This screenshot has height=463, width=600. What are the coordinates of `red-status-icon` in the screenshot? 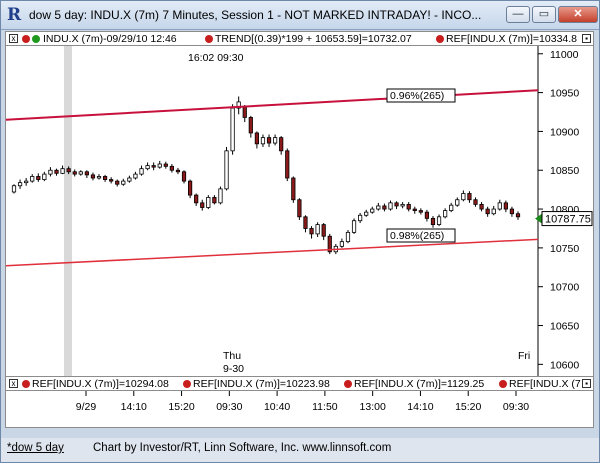 It's located at (26, 39).